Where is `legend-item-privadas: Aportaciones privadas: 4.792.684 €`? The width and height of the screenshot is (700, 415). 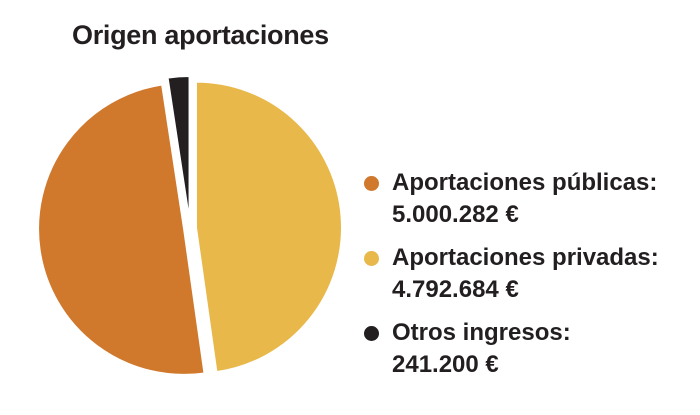 legend-item-privadas: Aportaciones privadas: 4.792.684 € is located at coordinates (523, 274).